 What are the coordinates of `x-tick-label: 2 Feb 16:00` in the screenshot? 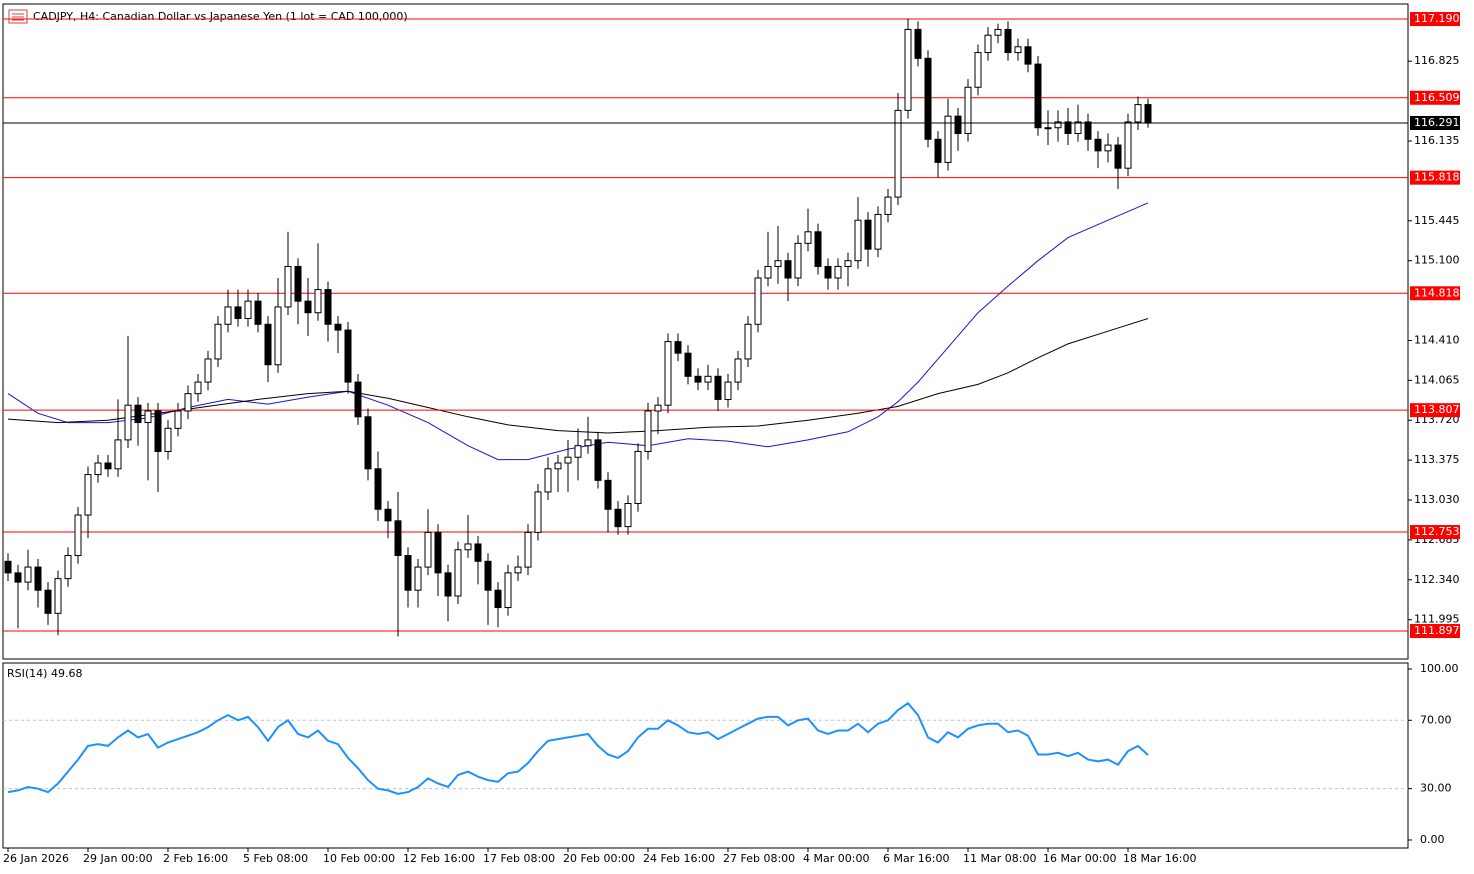 It's located at (195, 858).